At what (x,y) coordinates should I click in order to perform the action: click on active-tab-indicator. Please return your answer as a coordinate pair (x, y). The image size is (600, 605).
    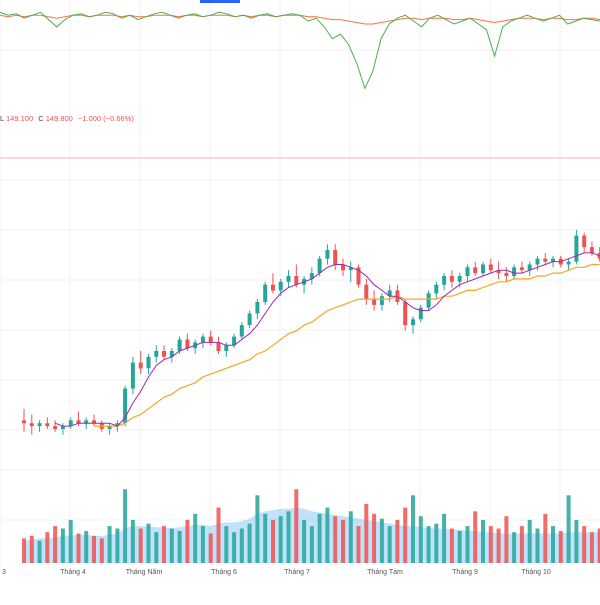
    Looking at the image, I should click on (220, 1).